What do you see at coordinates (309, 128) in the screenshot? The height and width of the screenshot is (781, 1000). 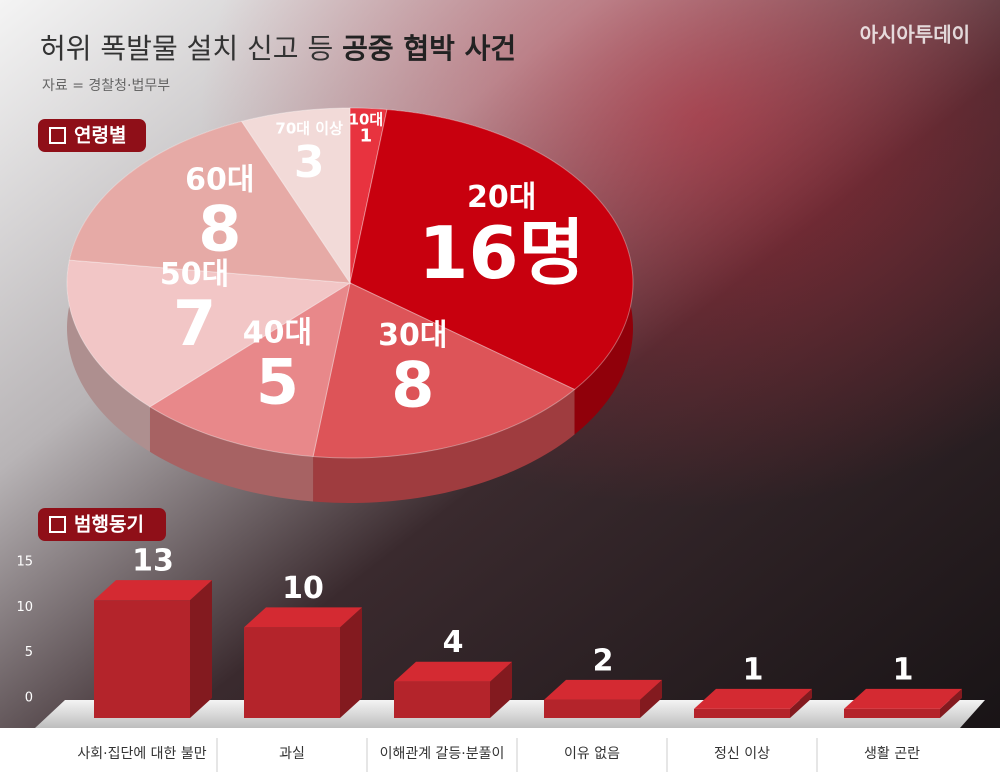 I see `slice-category: 70대 이상` at bounding box center [309, 128].